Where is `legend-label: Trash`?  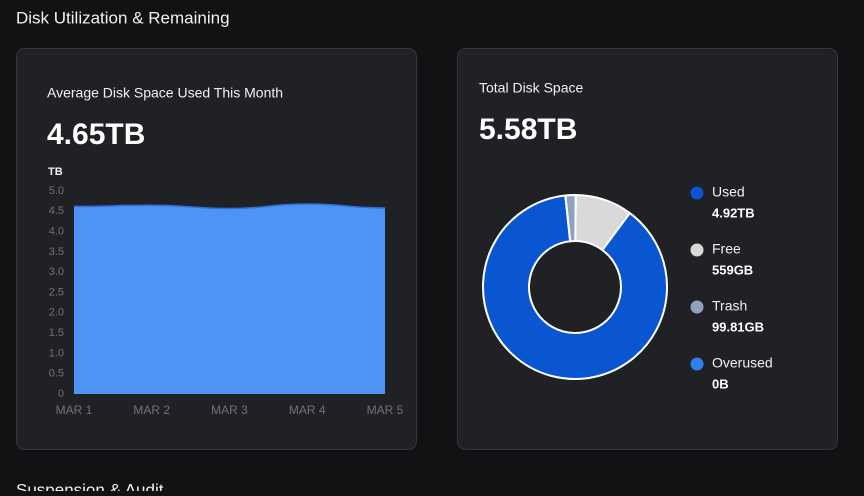
legend-label: Trash is located at coordinates (729, 306).